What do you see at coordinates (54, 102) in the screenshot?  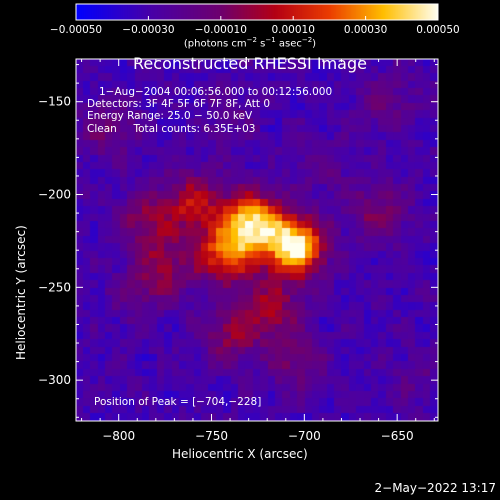 I see `y-tick-label: −150` at bounding box center [54, 102].